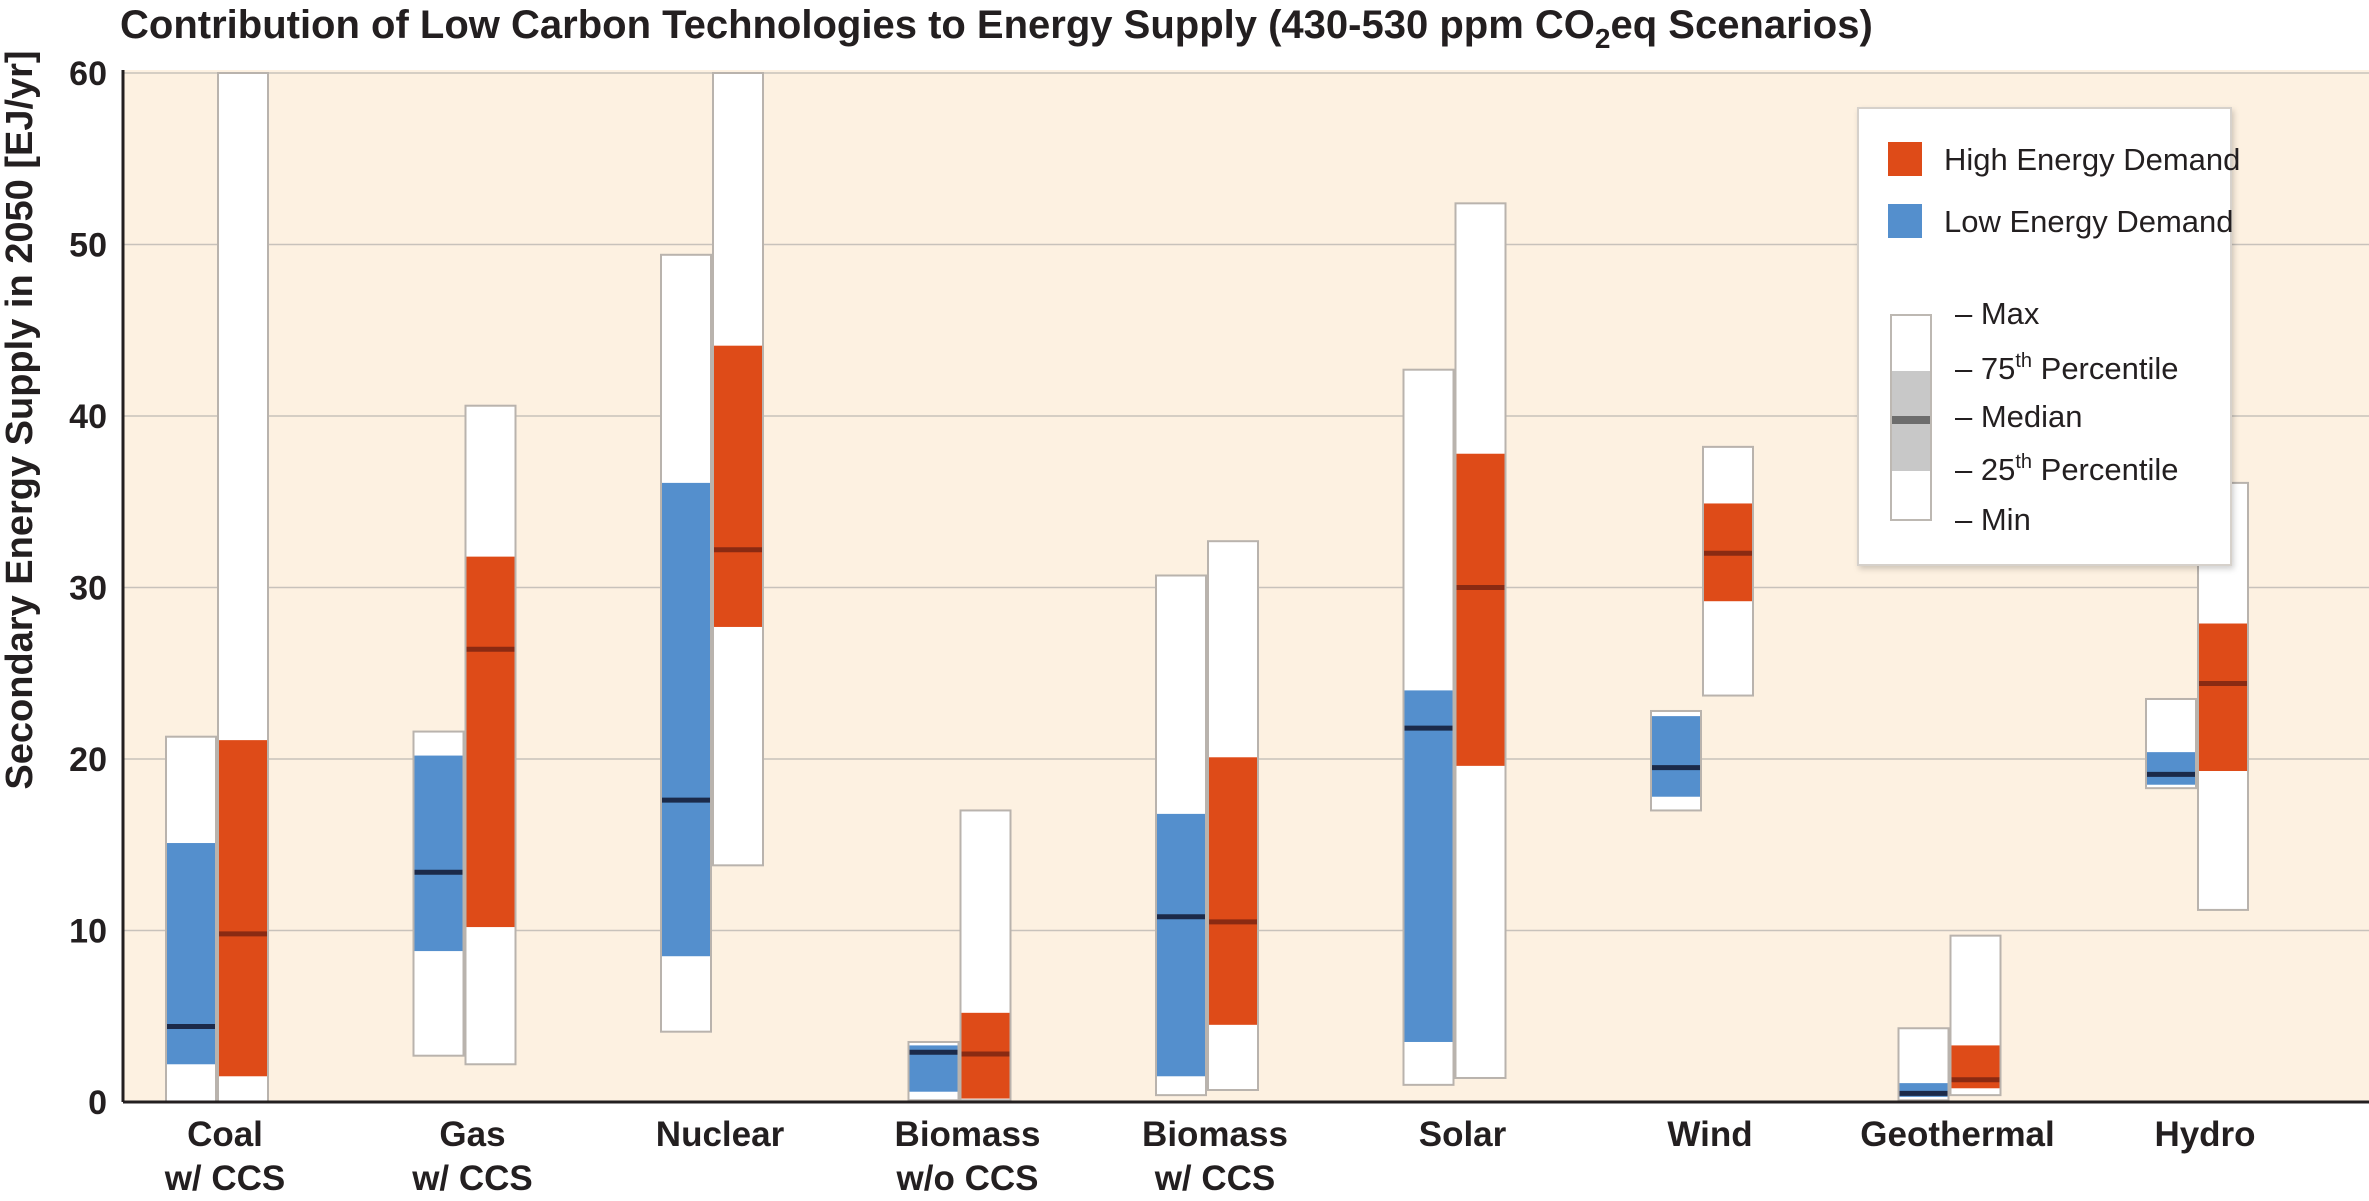 This screenshot has height=1201, width=2369. I want to click on category-label: Gas, so click(472, 1134).